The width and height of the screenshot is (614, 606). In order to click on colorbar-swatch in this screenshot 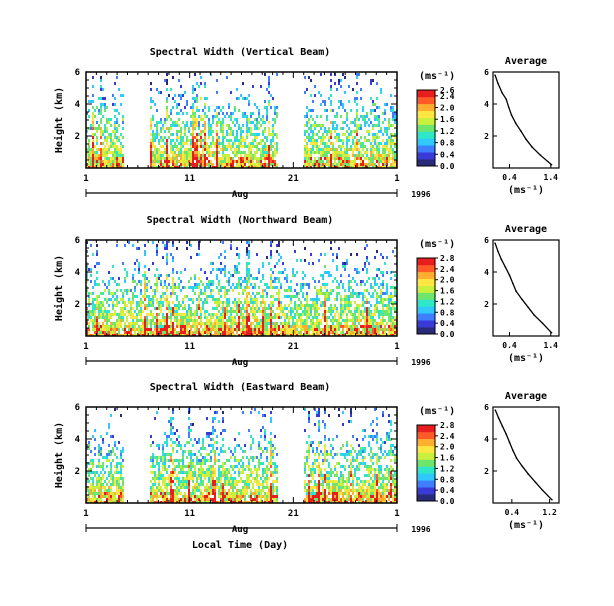, I will do `click(426, 155)`.